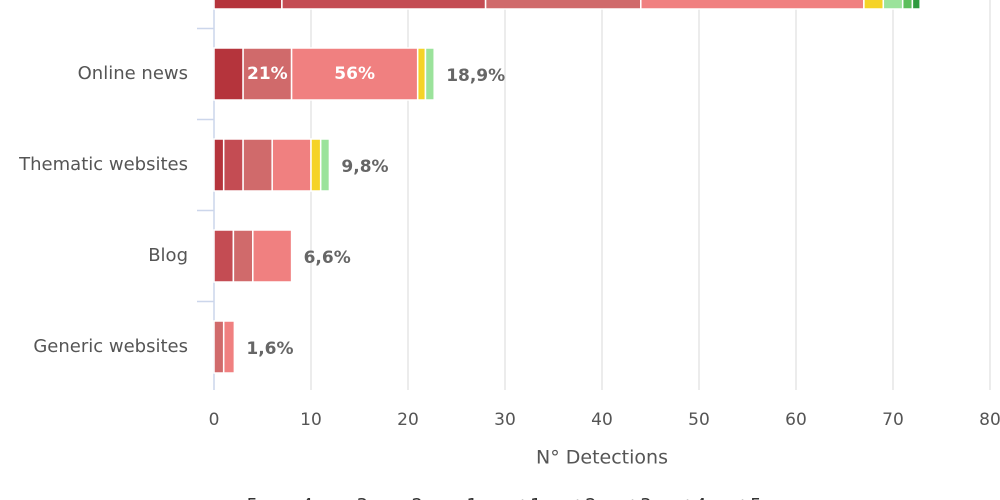 The height and width of the screenshot is (500, 1000). I want to click on x-tick-label: 30, so click(505, 420).